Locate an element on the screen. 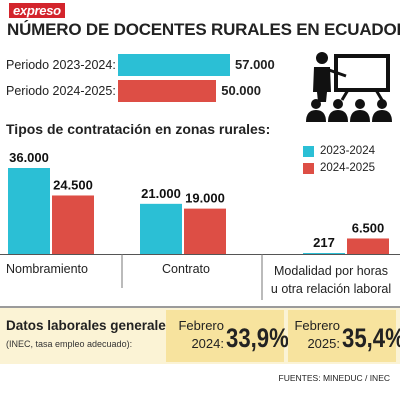  period-label-2024: Periodo 2024-2025: is located at coordinates (61, 91).